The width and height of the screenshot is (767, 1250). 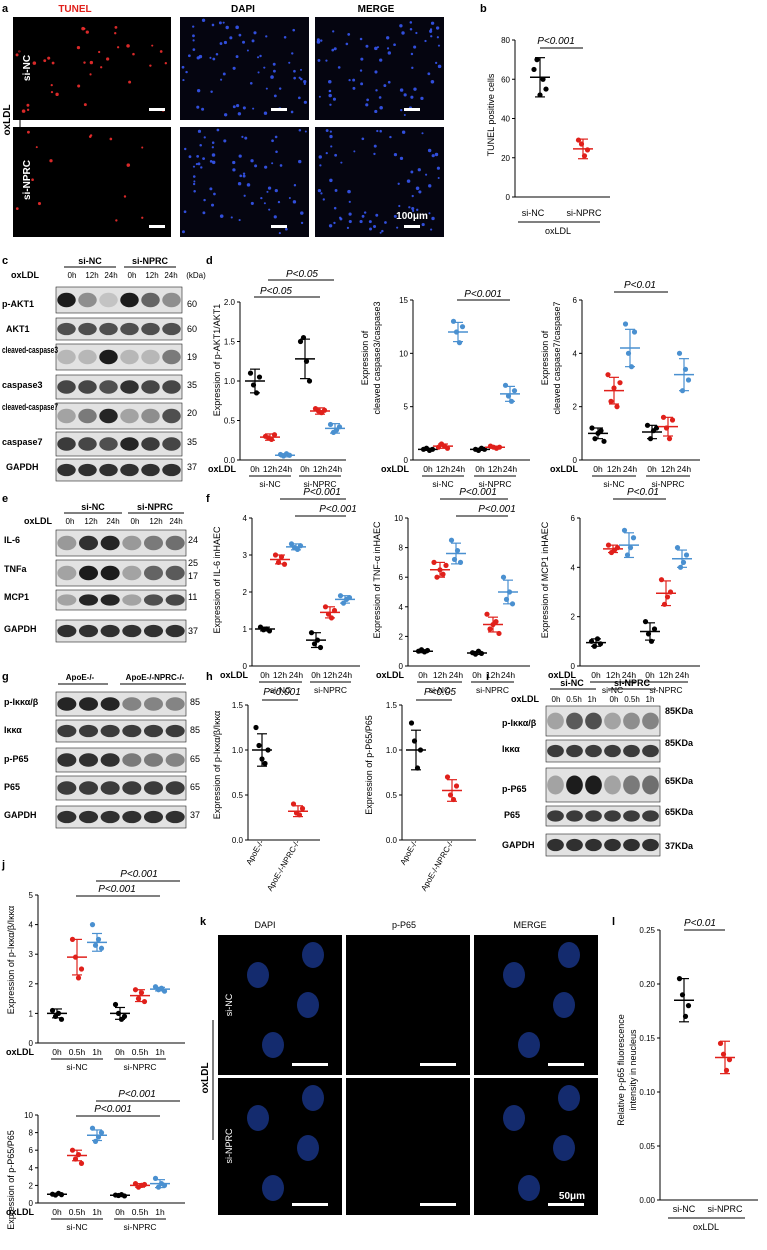 What do you see at coordinates (390, 675) in the screenshot?
I see `x-treatment-label: oxLDL` at bounding box center [390, 675].